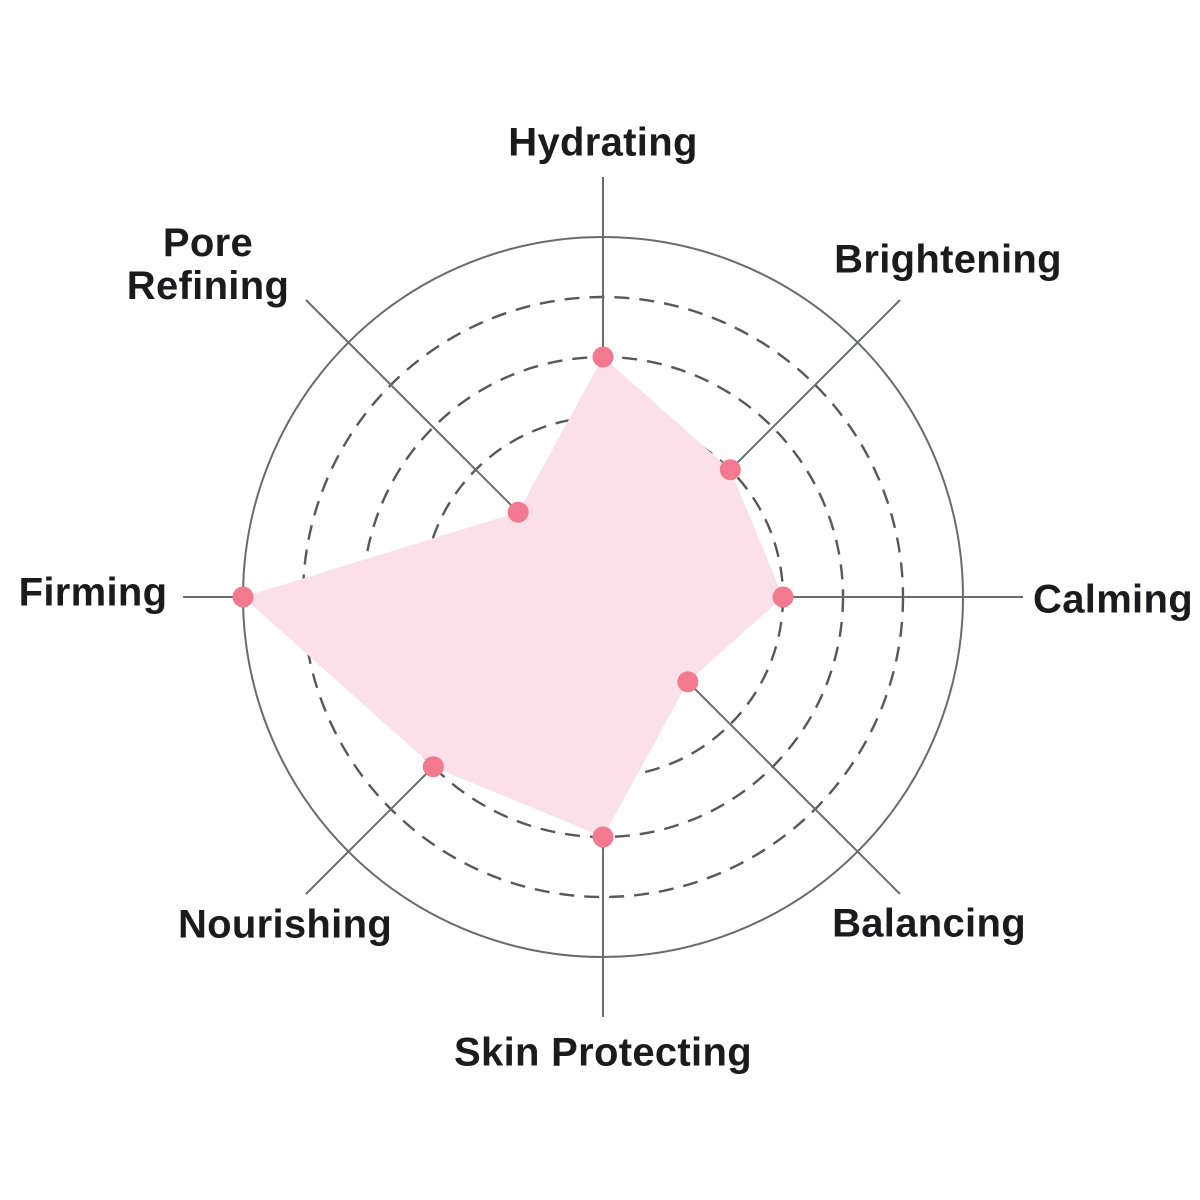 This screenshot has height=1200, width=1200. I want to click on data-point-skin-protecting, so click(603, 837).